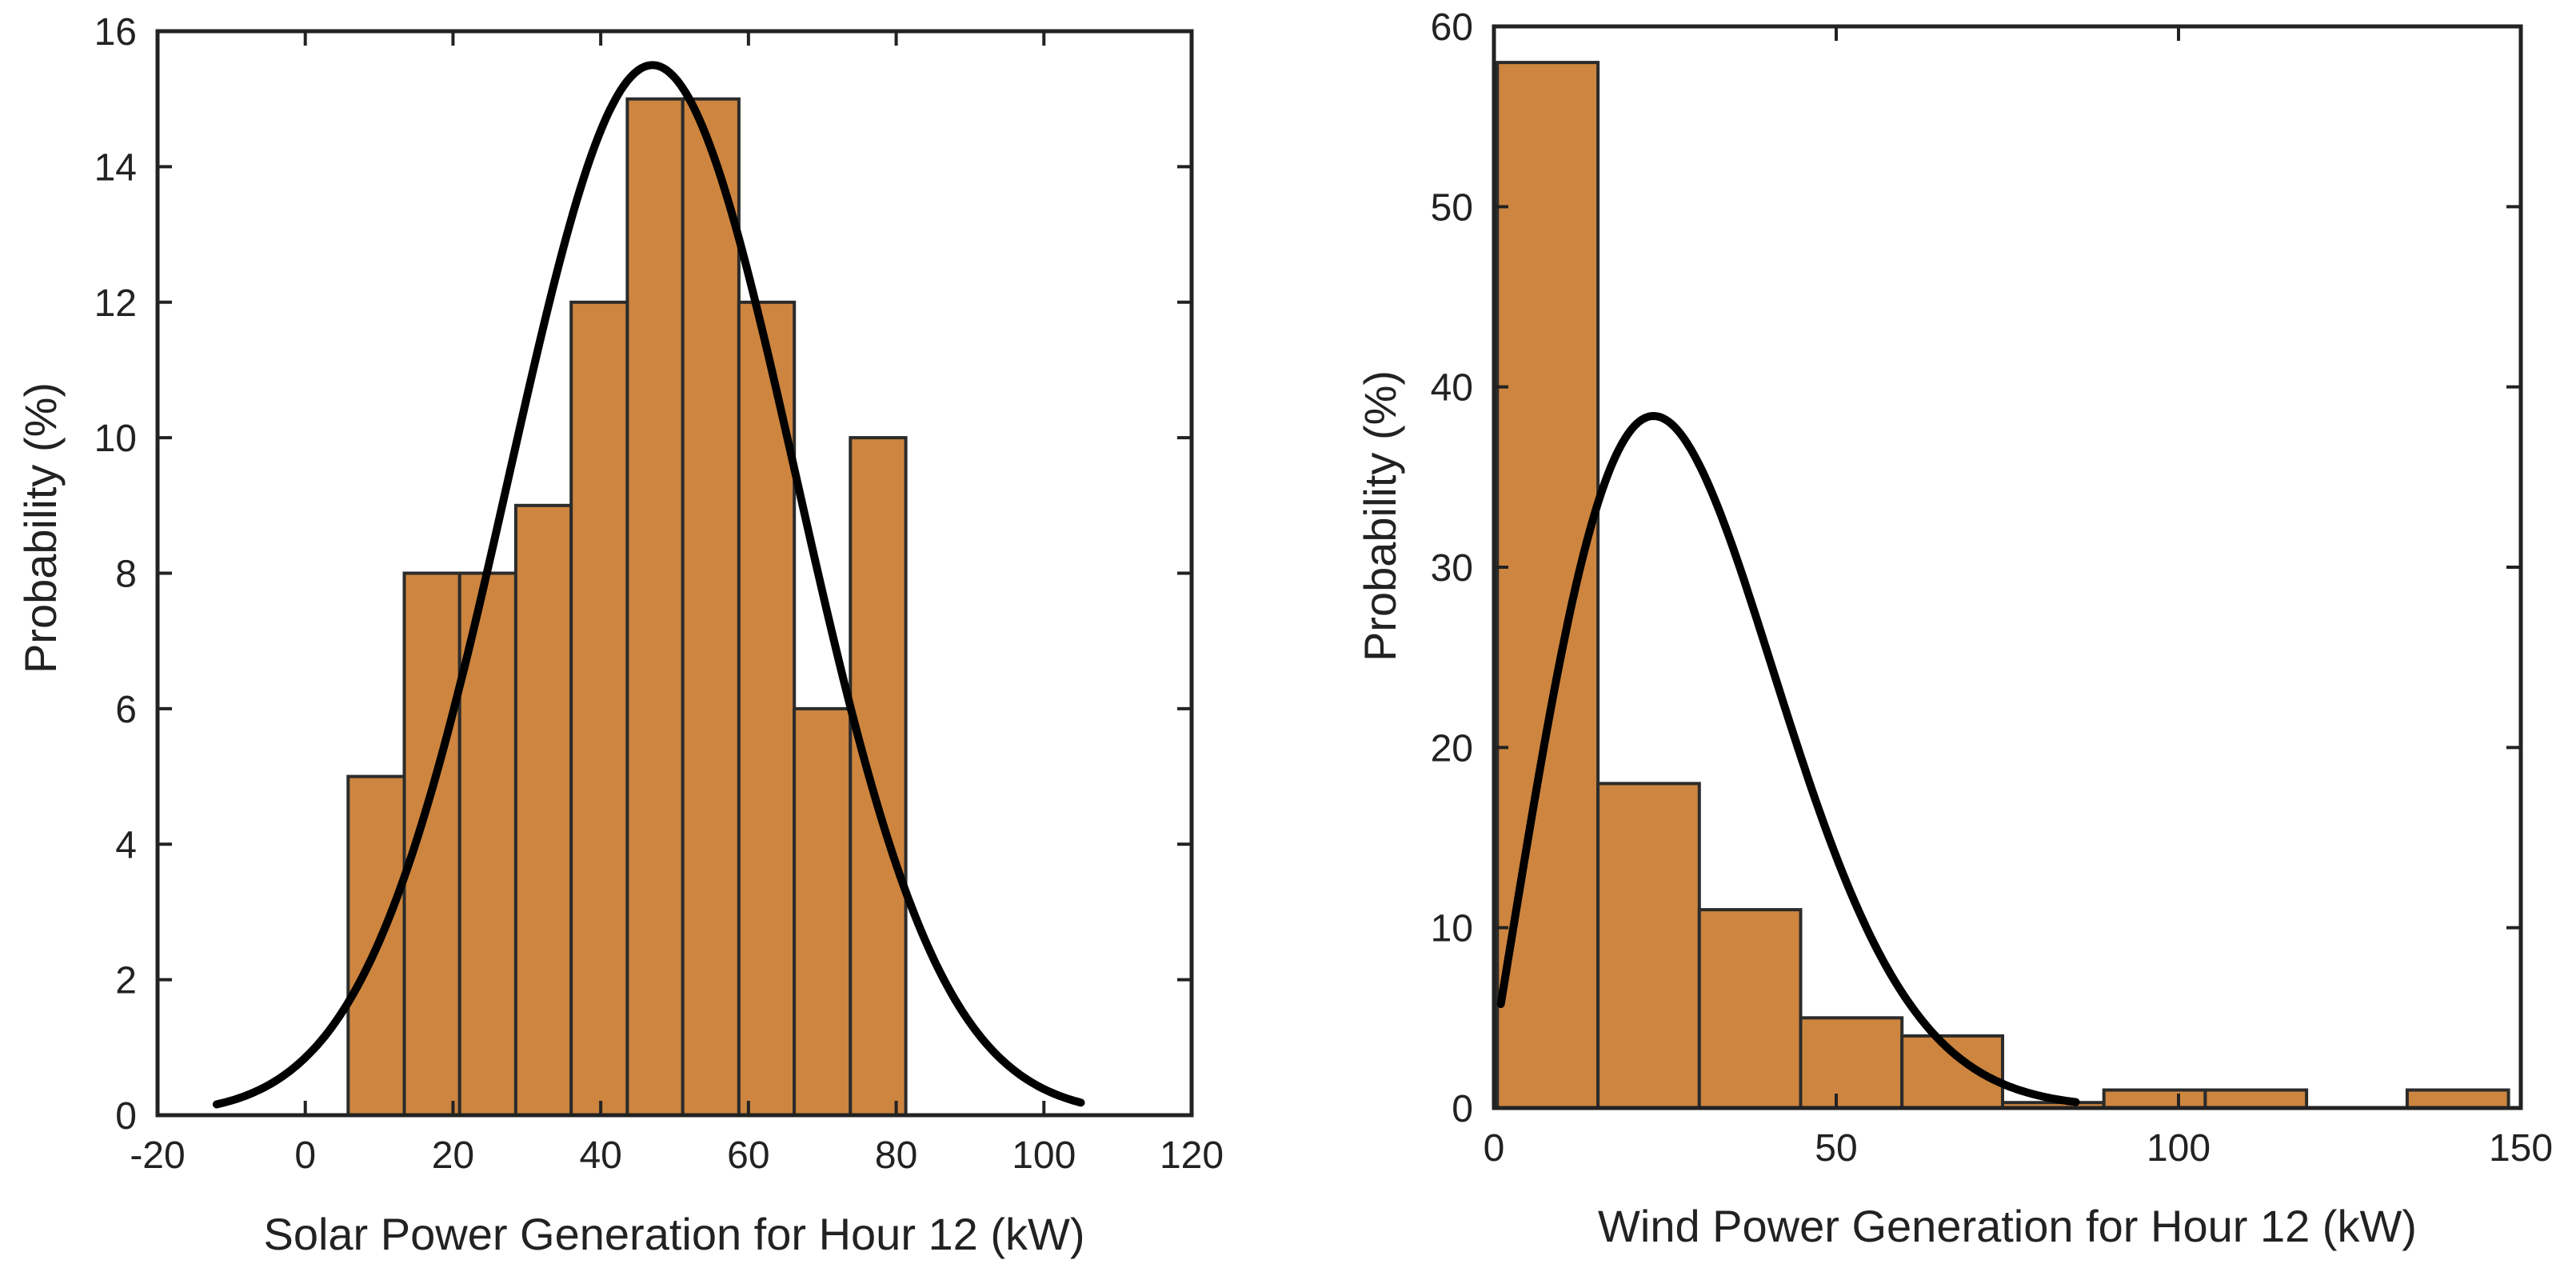  What do you see at coordinates (2008, 1226) in the screenshot?
I see `wind-x-axis-label: Wind Power Generation for Hour 12 (kW)` at bounding box center [2008, 1226].